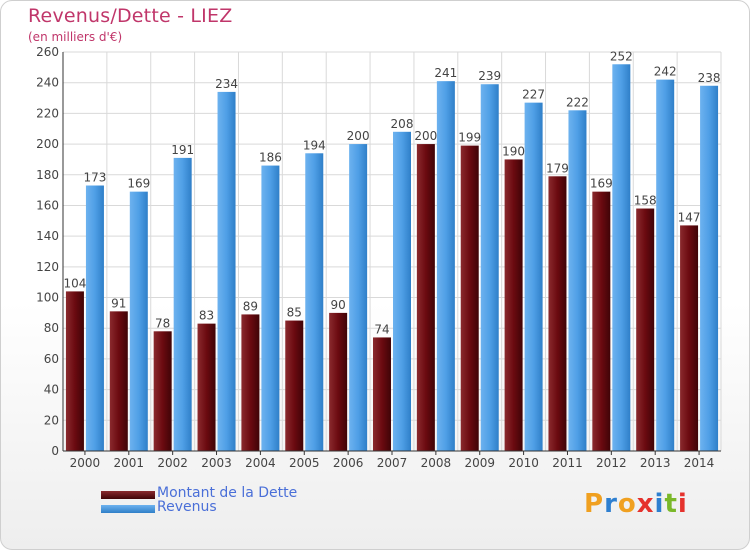 Image resolution: width=750 pixels, height=550 pixels. What do you see at coordinates (665, 72) in the screenshot?
I see `data-label: 242` at bounding box center [665, 72].